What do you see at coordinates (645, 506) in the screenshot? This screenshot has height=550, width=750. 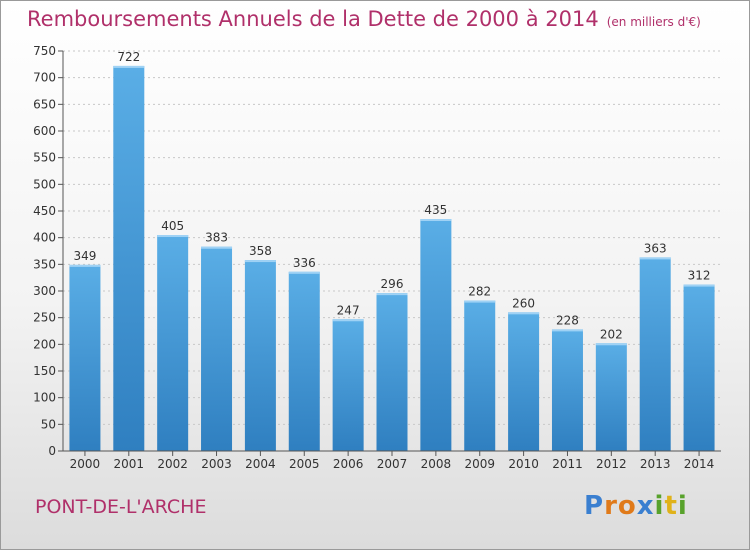 I see `logo-letter: x` at bounding box center [645, 506].